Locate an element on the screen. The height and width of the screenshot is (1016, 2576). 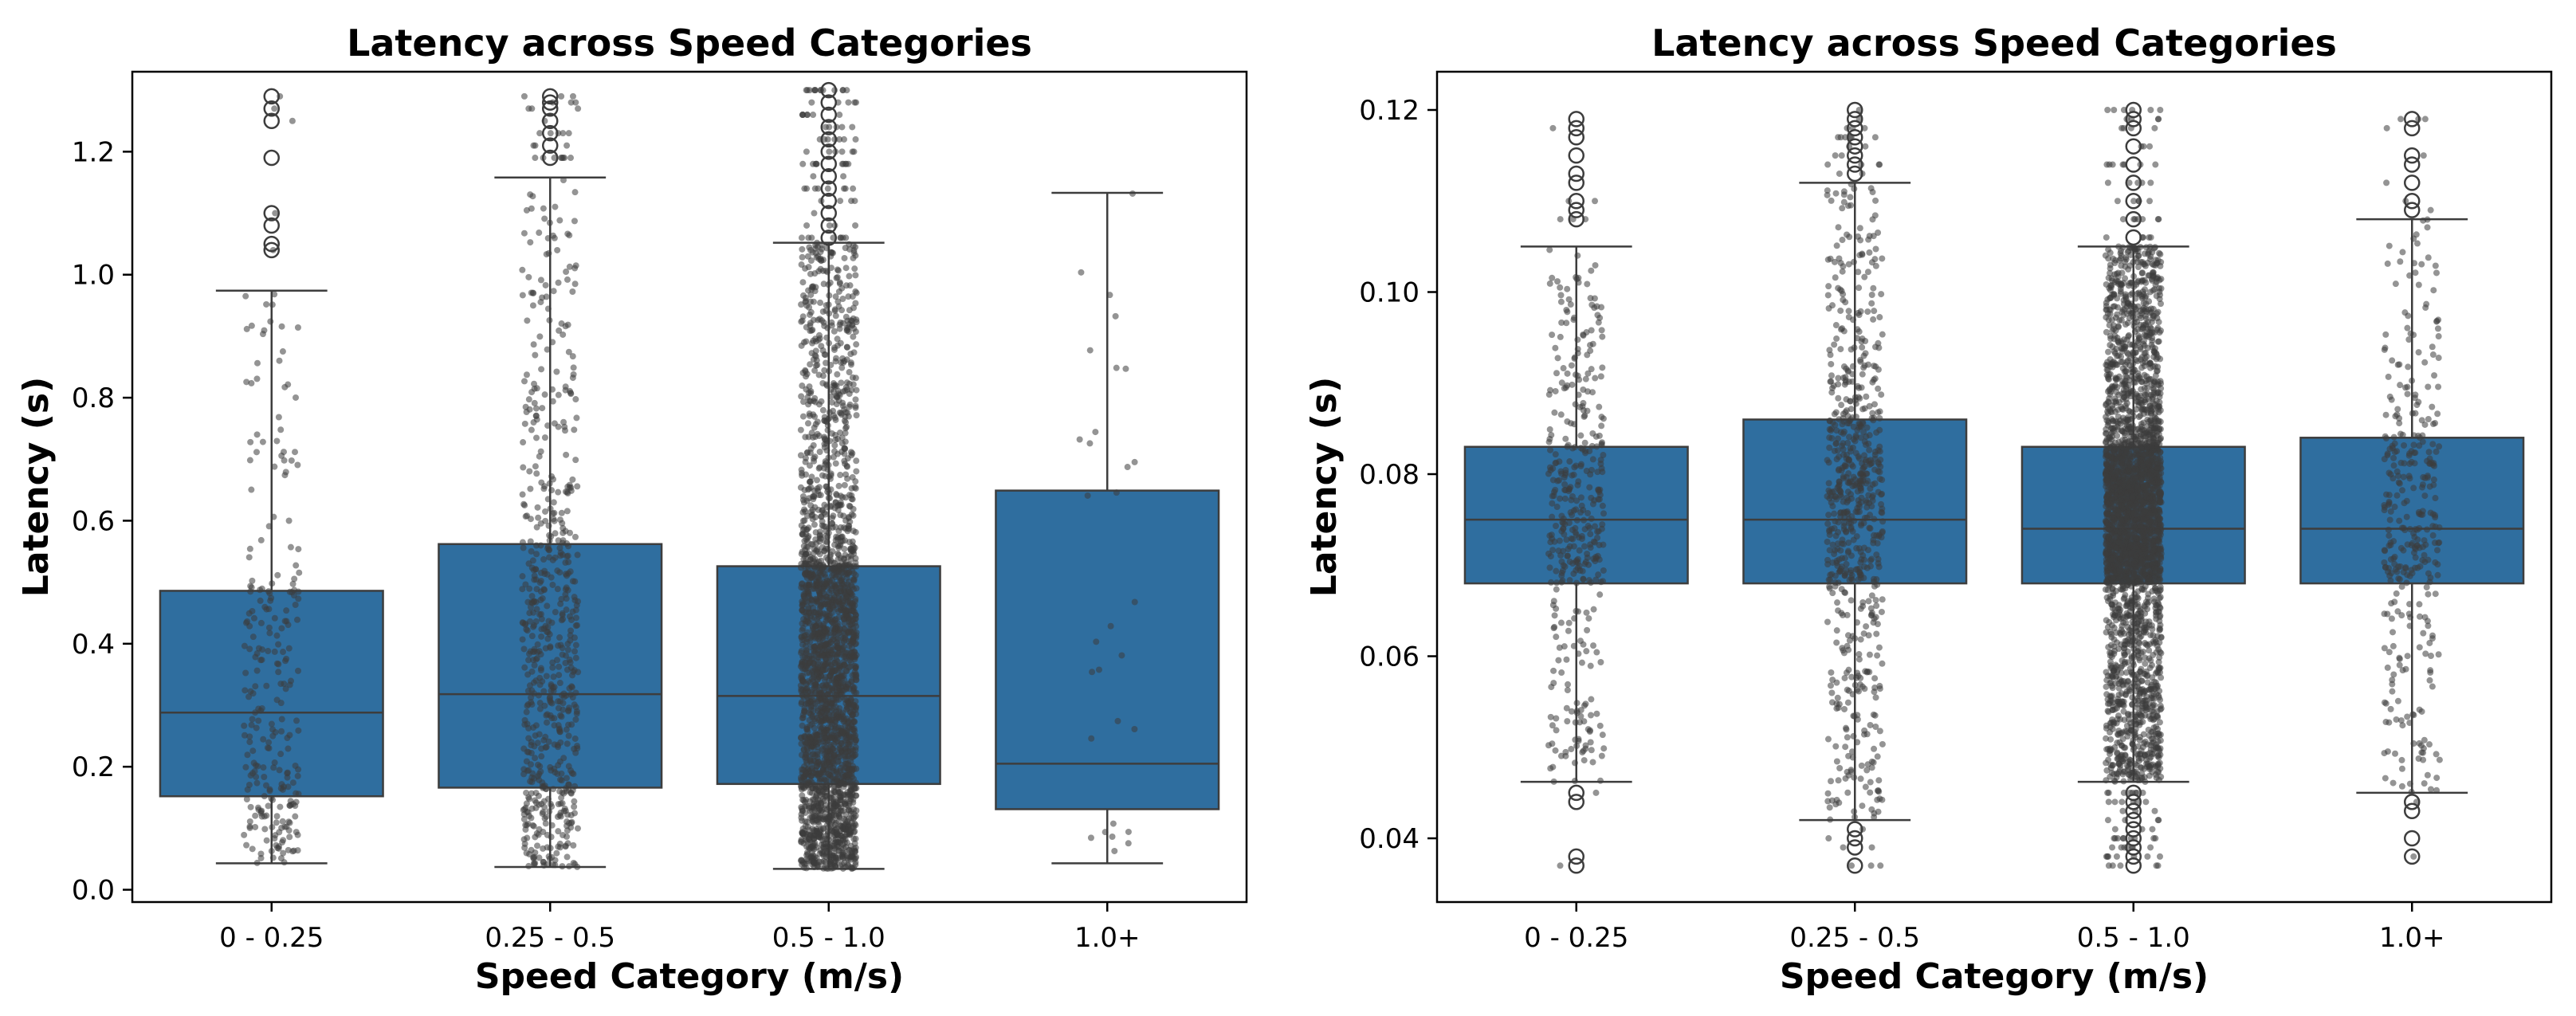
chart-left-xlabel: Speed Category (m/s) is located at coordinates (689, 976).